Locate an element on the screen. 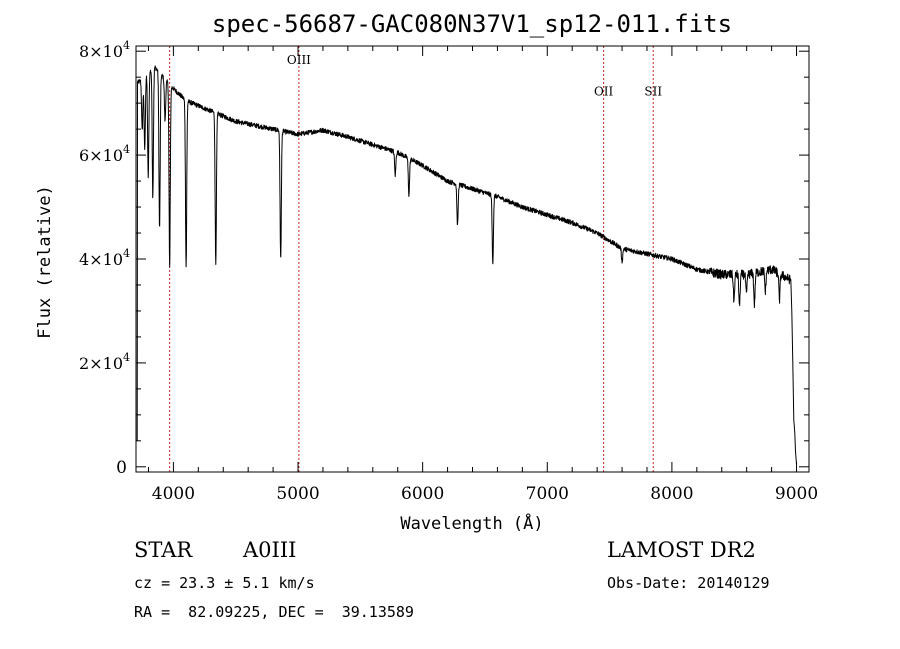 This screenshot has width=900, height=649. x-tick-label: 8000 is located at coordinates (671, 494).